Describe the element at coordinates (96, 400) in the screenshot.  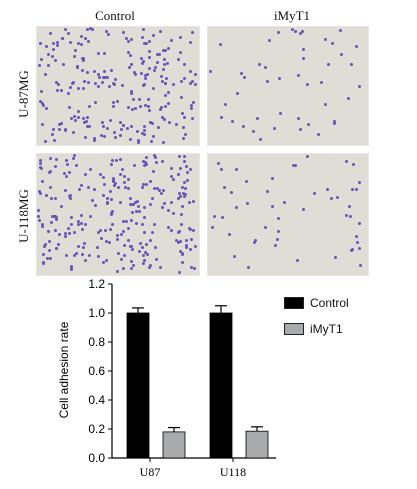
I see `y-tick-label: 0.4` at that location.